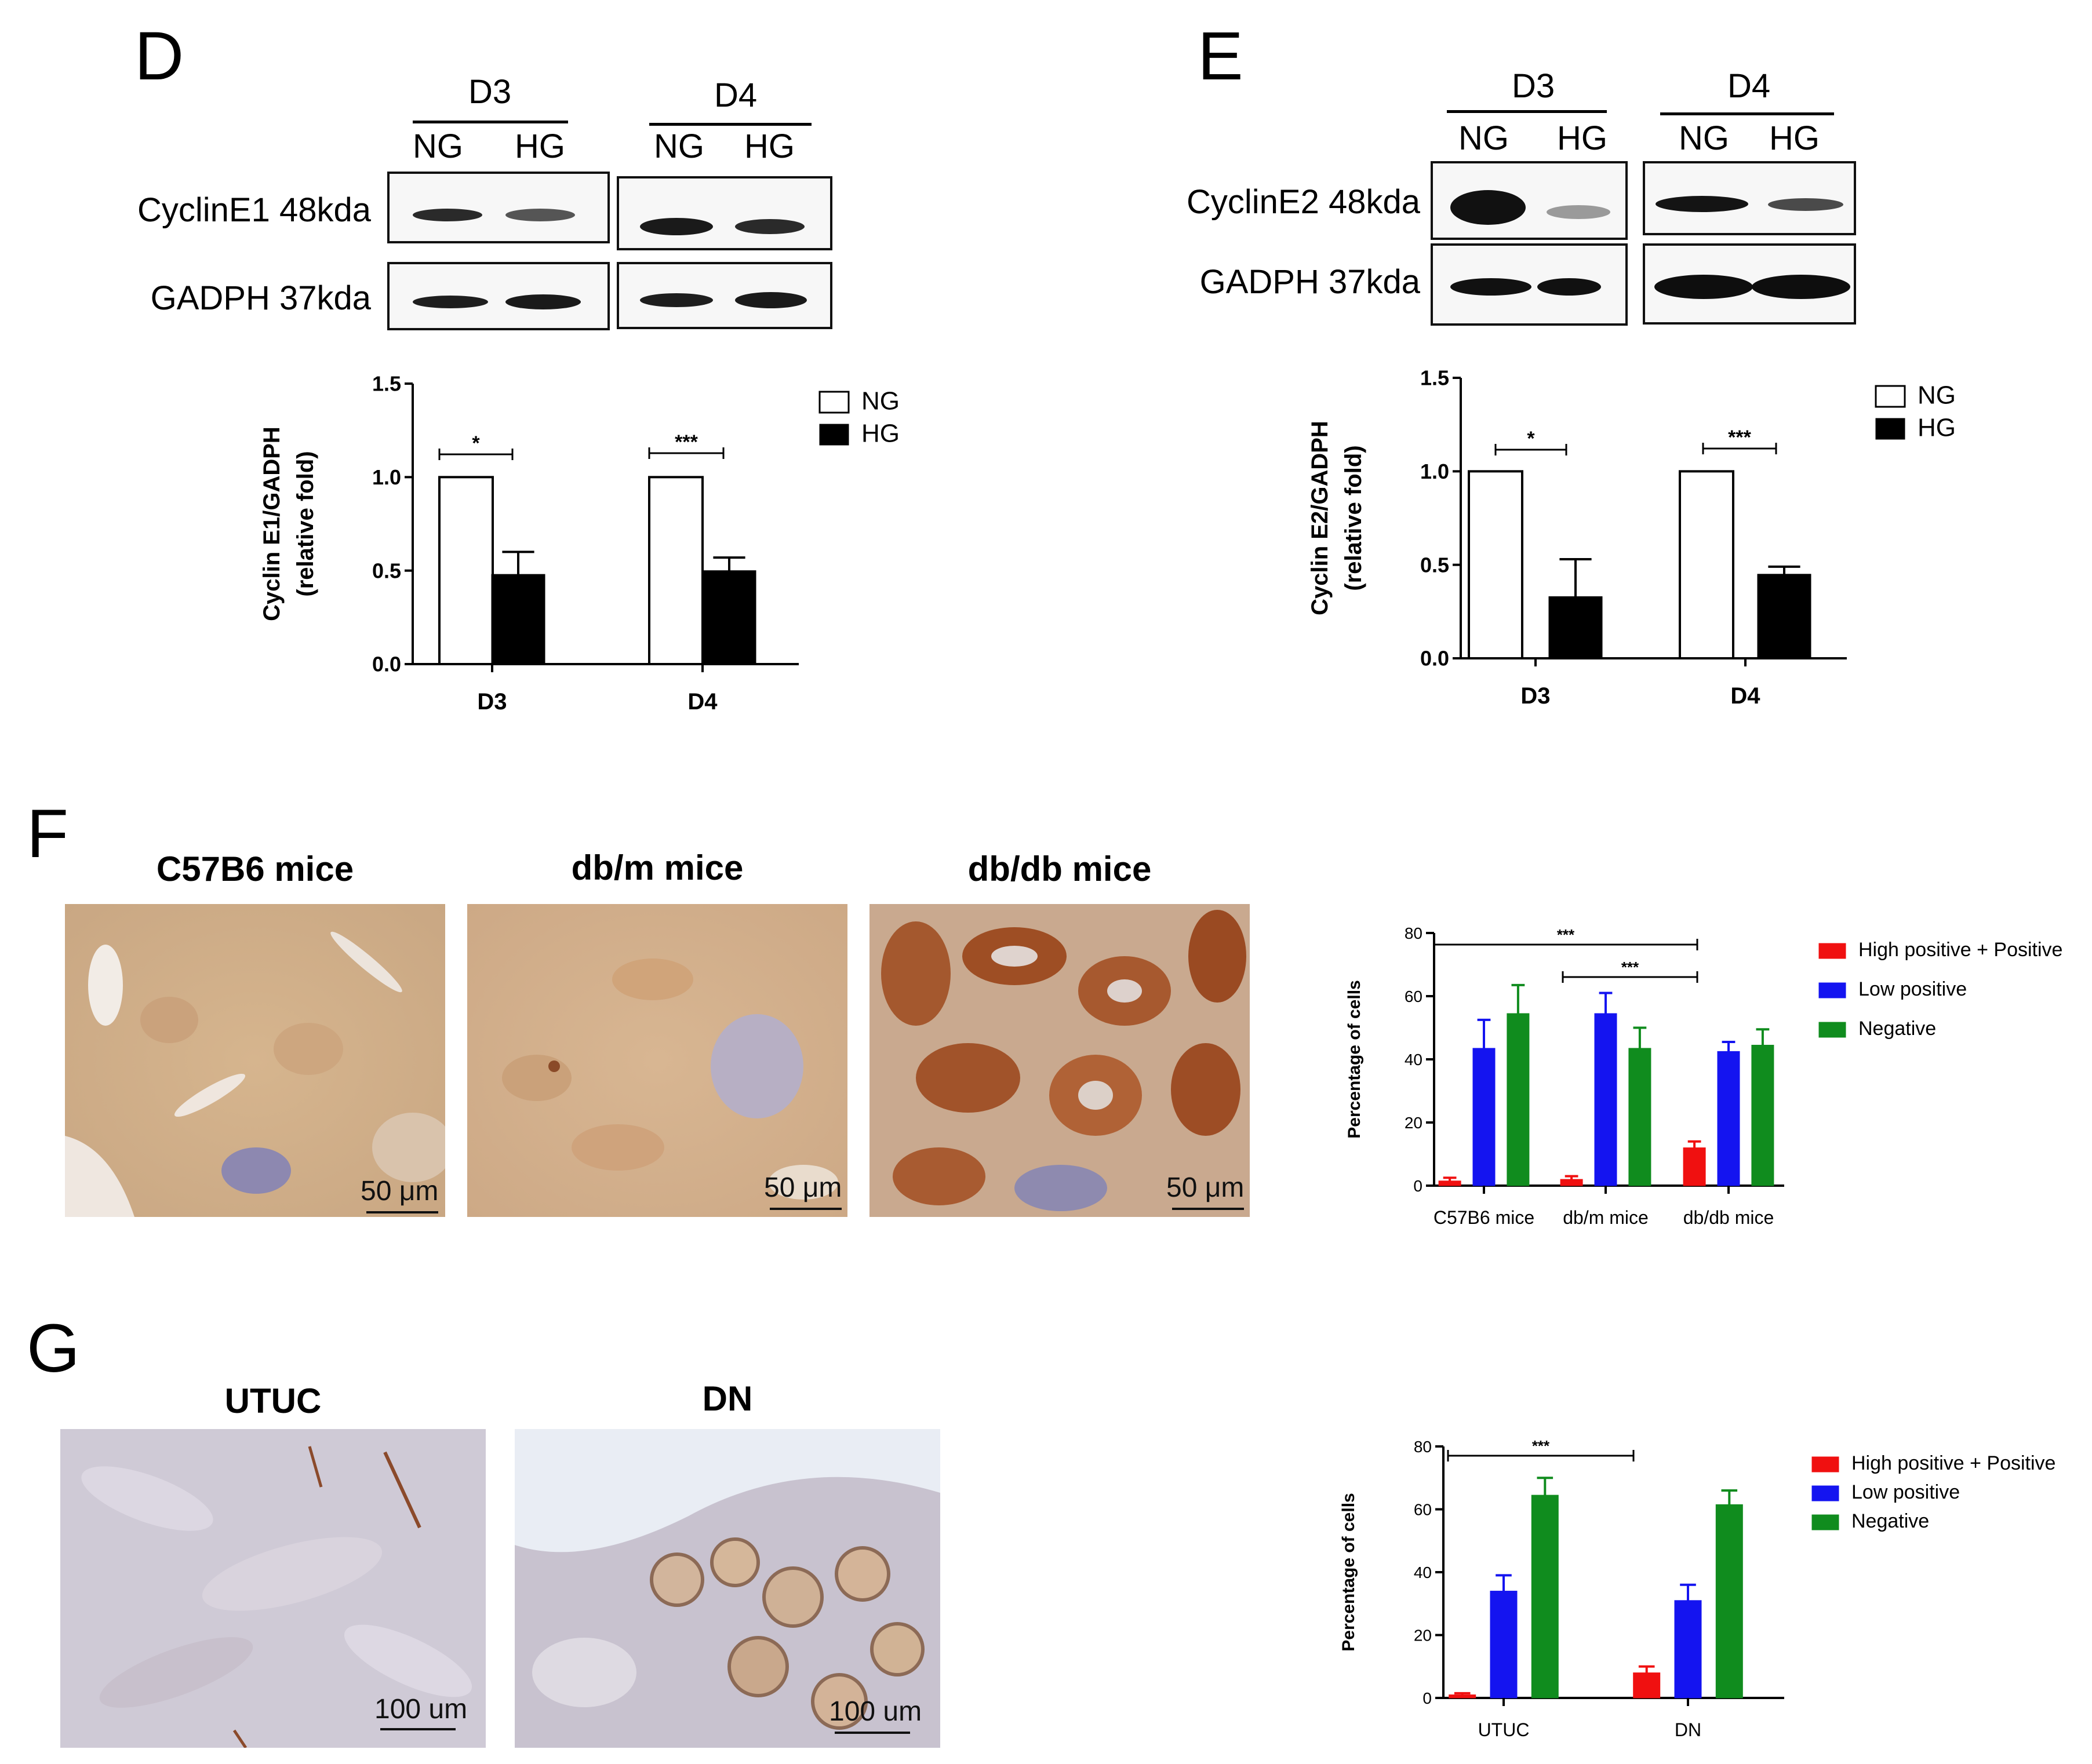 This screenshot has height=1764, width=2092. Describe the element at coordinates (1427, 1698) in the screenshot. I see `chart-g-y-tick-label: 0` at that location.